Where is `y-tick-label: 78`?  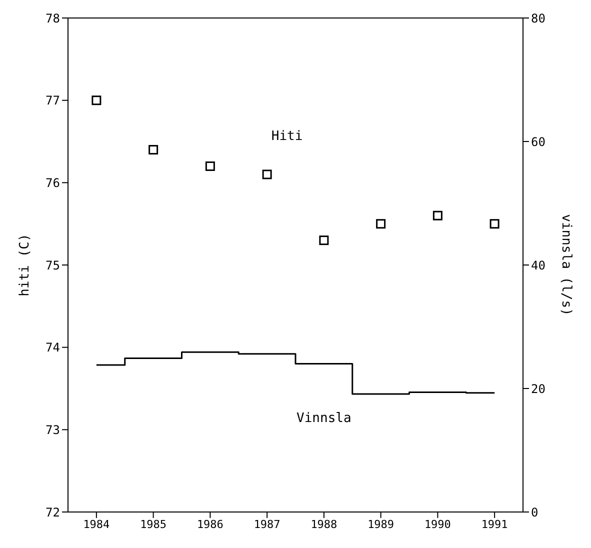
y-tick-label: 78 is located at coordinates (53, 18).